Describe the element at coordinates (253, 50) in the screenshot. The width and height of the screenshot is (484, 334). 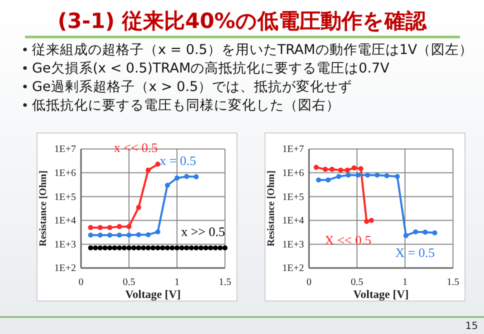
I see `text: 従来組成の超格子（x = 0.5）を用いたTRAMの動作電圧は1V（図左）` at that location.